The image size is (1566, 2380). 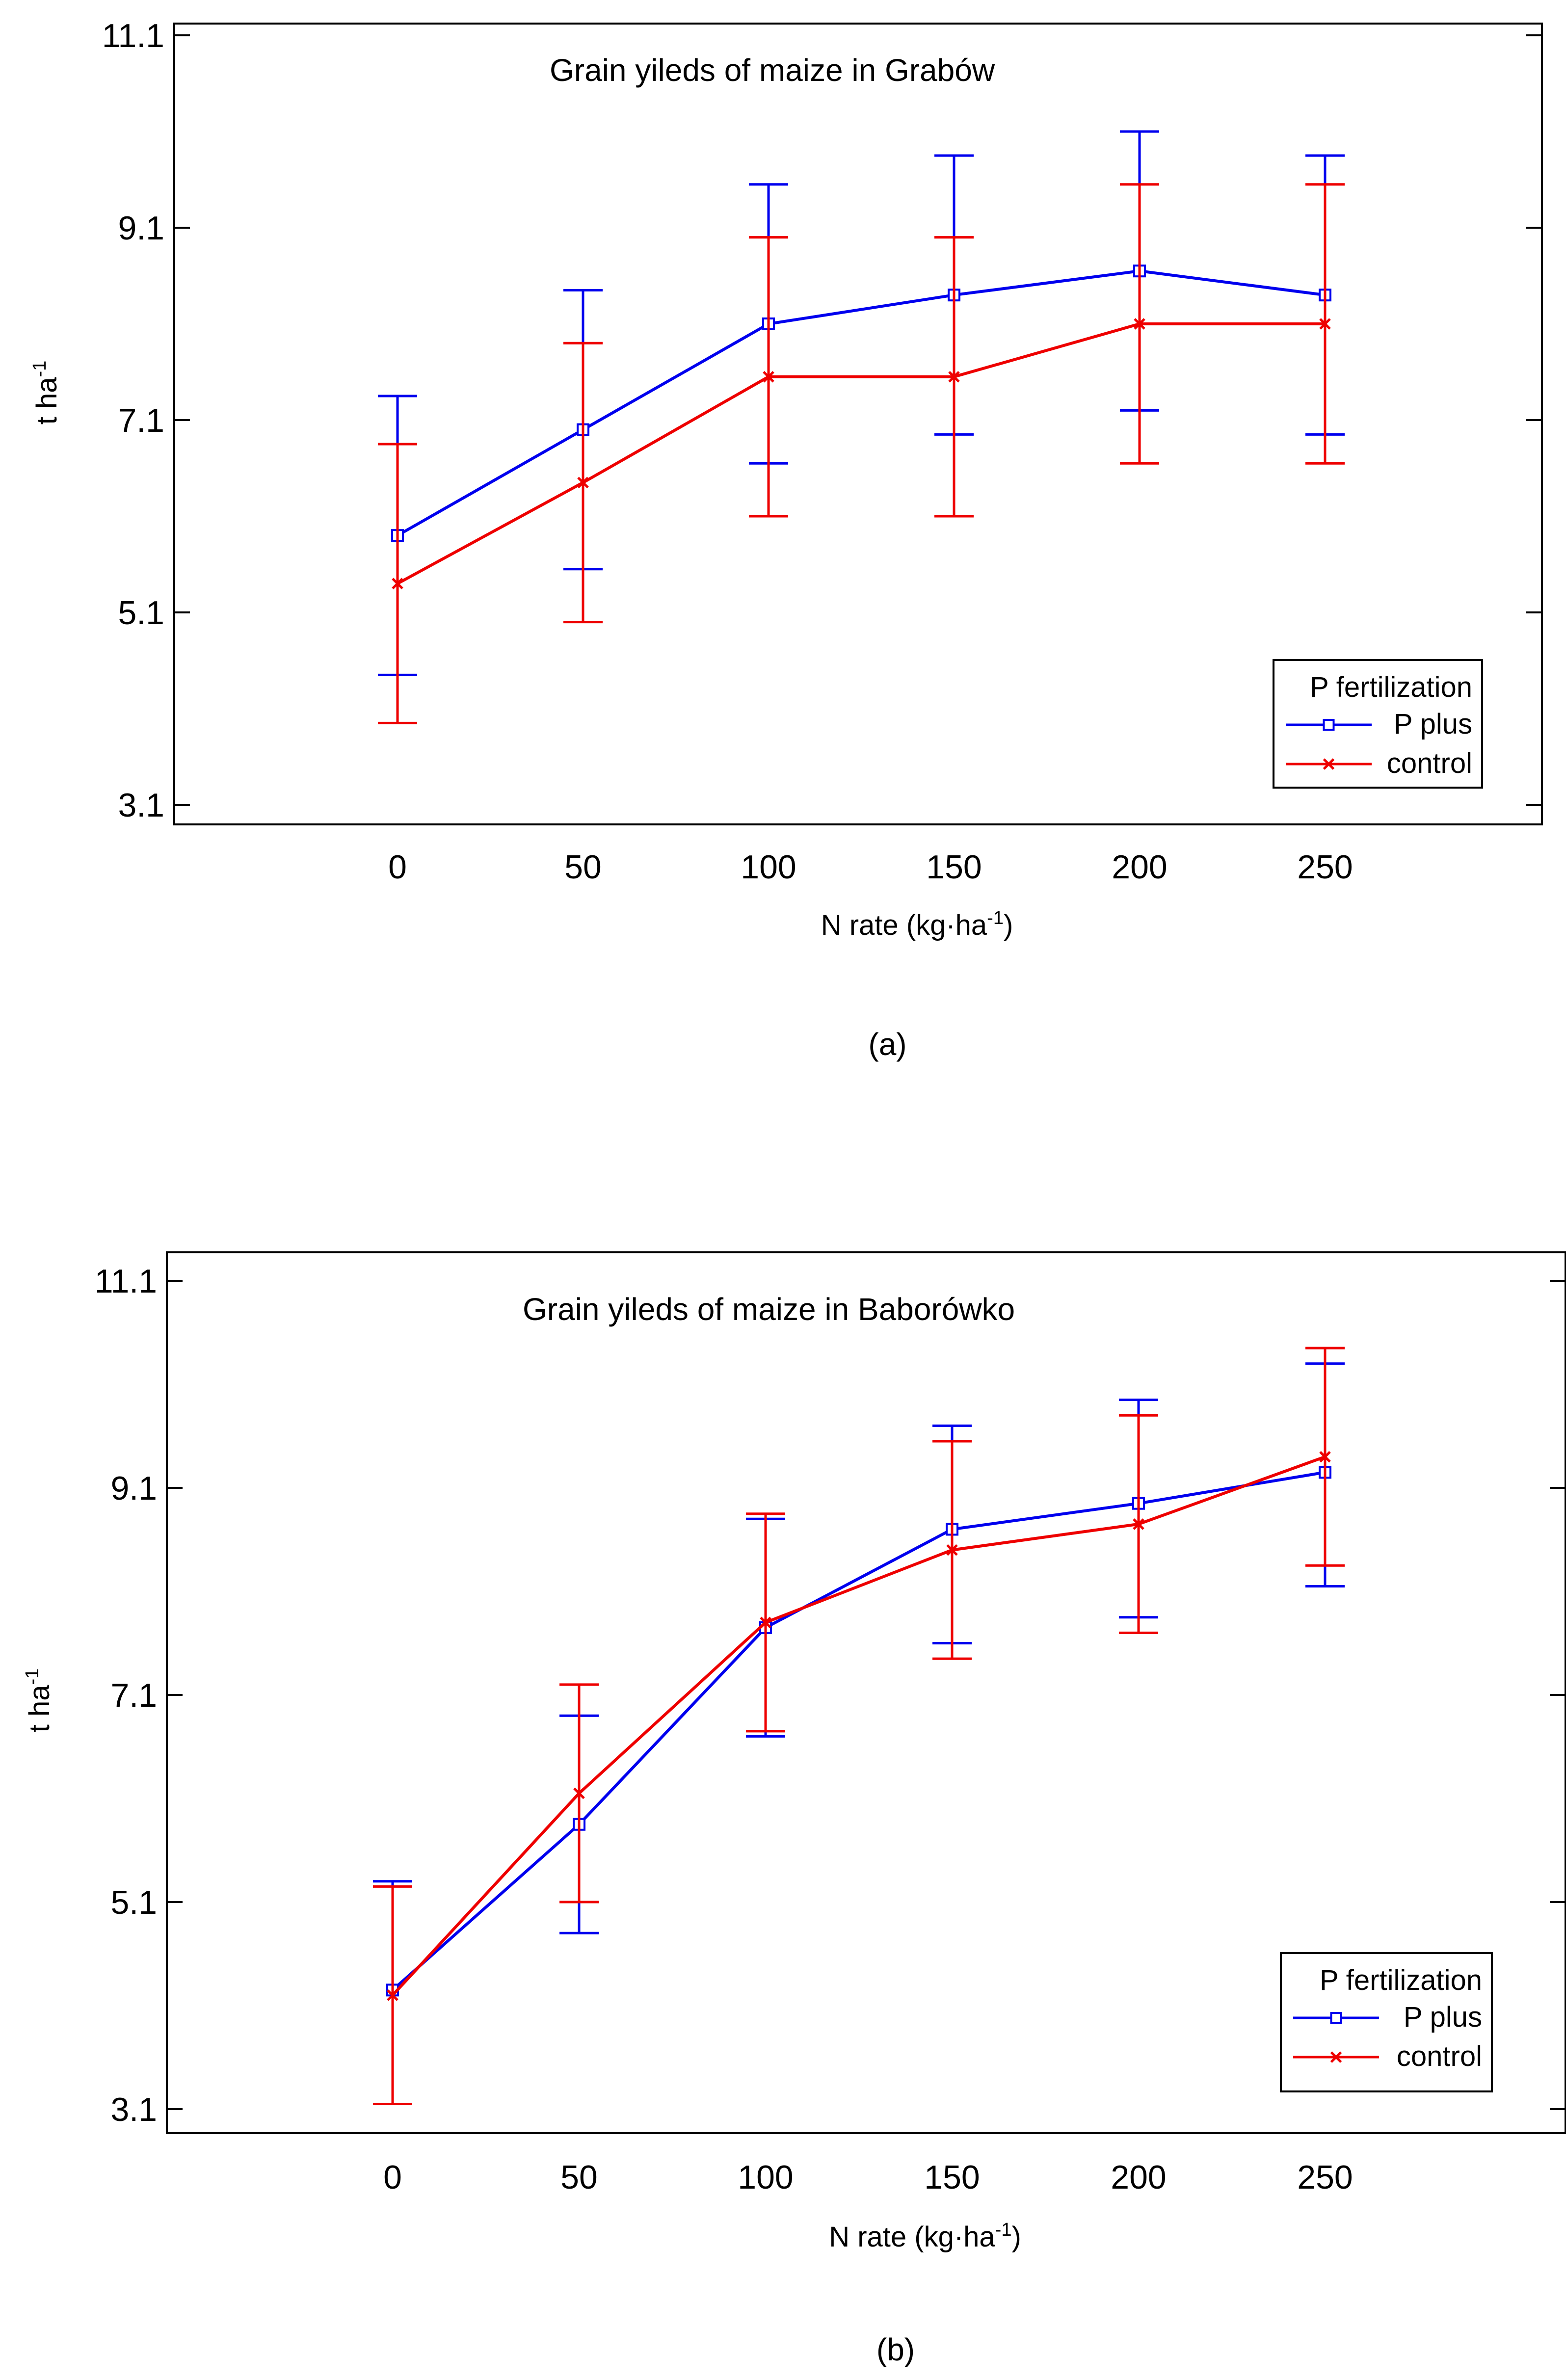 I want to click on chart-title: Grain yileds of maize in Grabów, so click(x=772, y=70).